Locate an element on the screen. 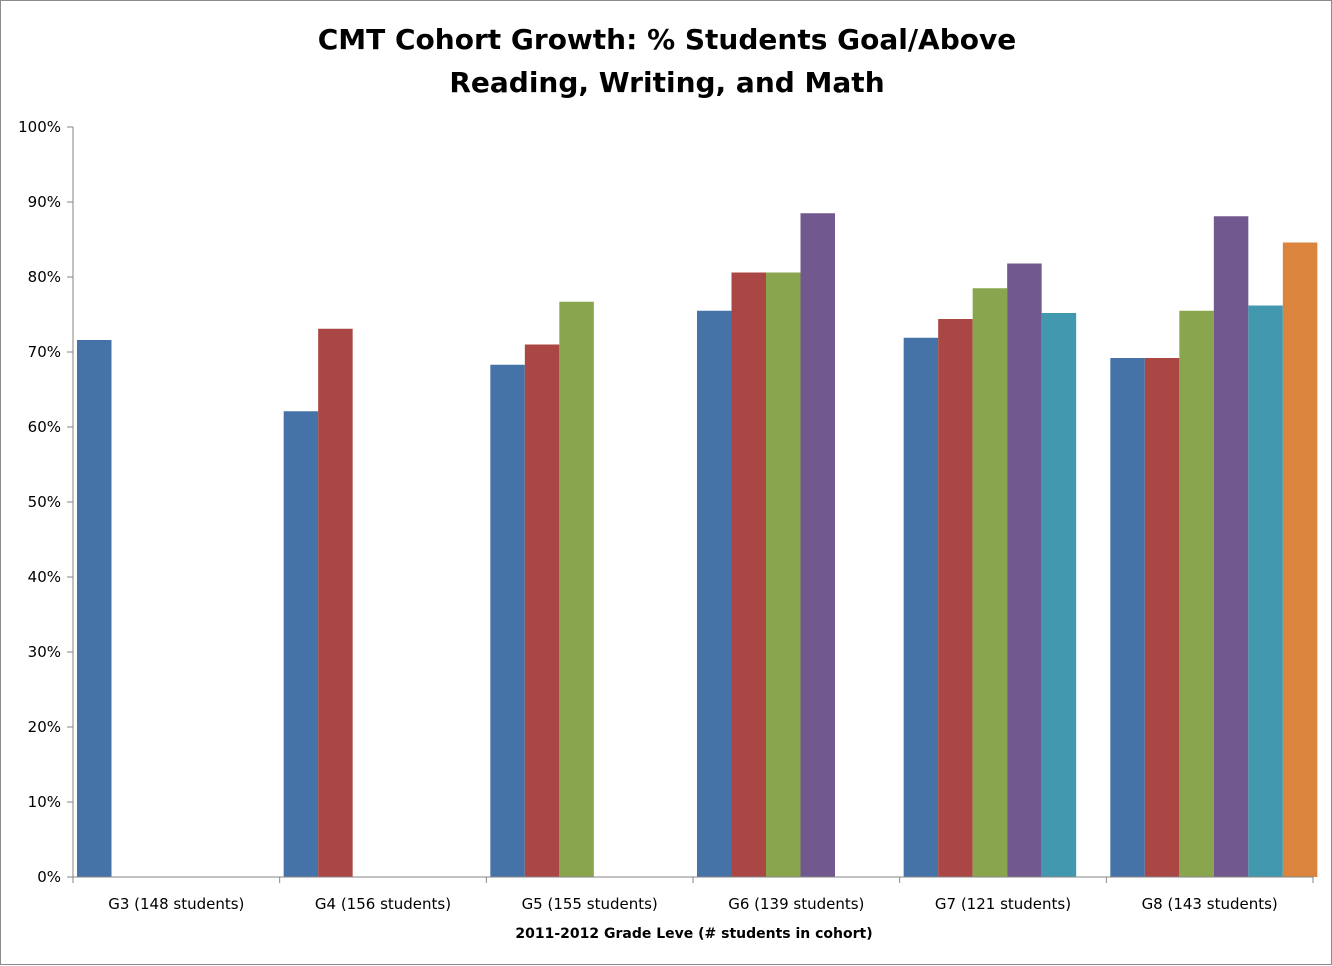 Image resolution: width=1332 pixels, height=966 pixels. y-tick-label: 10% is located at coordinates (44, 802).